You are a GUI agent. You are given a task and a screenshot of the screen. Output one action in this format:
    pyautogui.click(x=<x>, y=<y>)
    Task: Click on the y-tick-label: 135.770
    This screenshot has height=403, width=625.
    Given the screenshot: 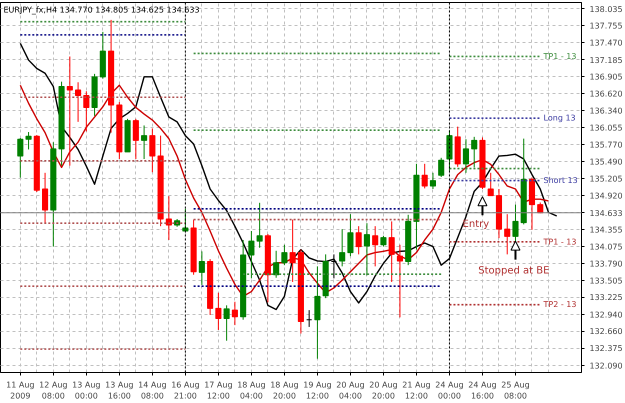 What is the action you would take?
    pyautogui.click(x=606, y=145)
    